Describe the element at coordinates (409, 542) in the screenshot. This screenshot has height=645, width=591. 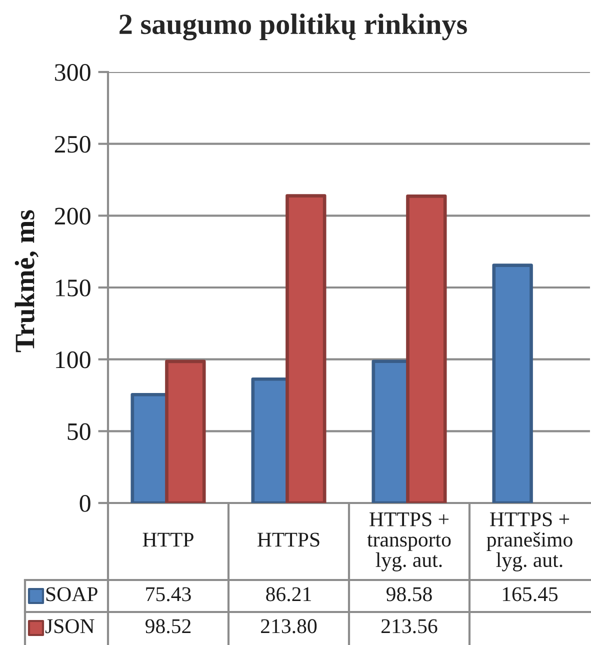
I see `x-tick-label: HTTPS + transporto lyg. aut.` at that location.